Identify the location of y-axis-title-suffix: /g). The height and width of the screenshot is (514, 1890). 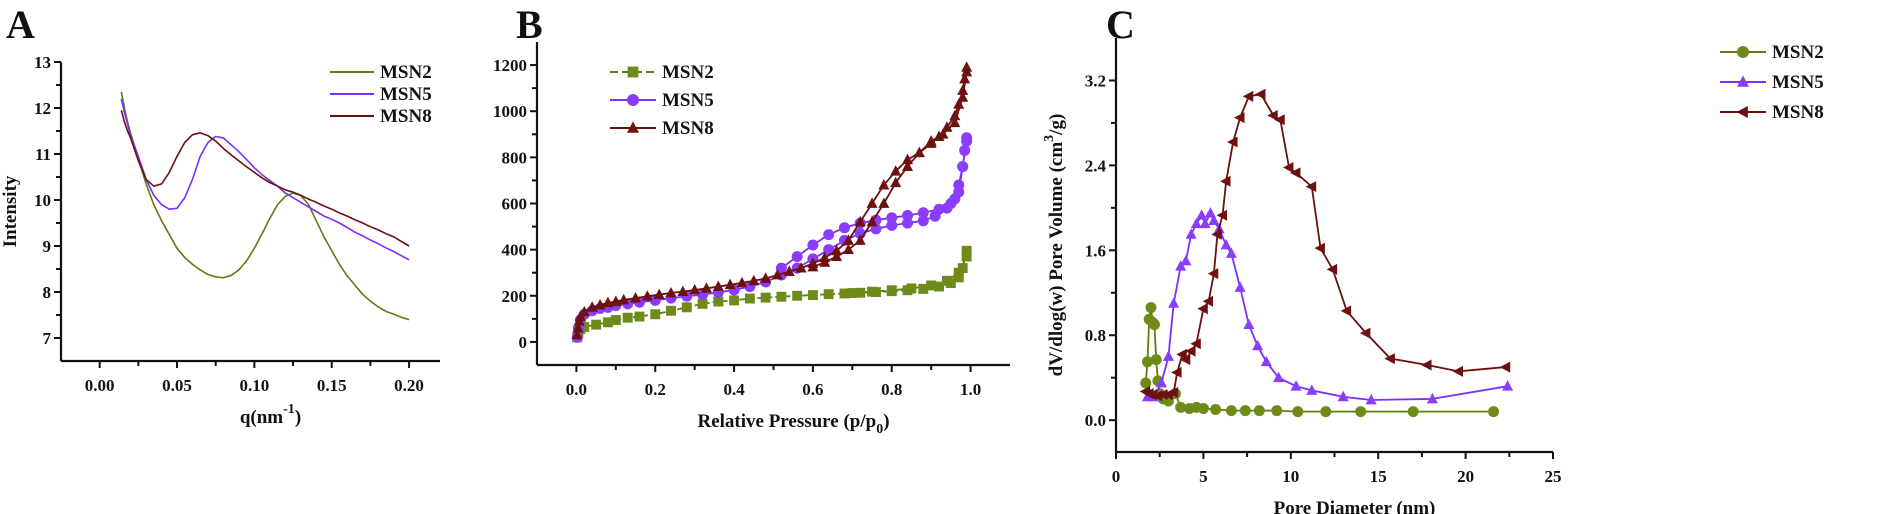
(1056, 125).